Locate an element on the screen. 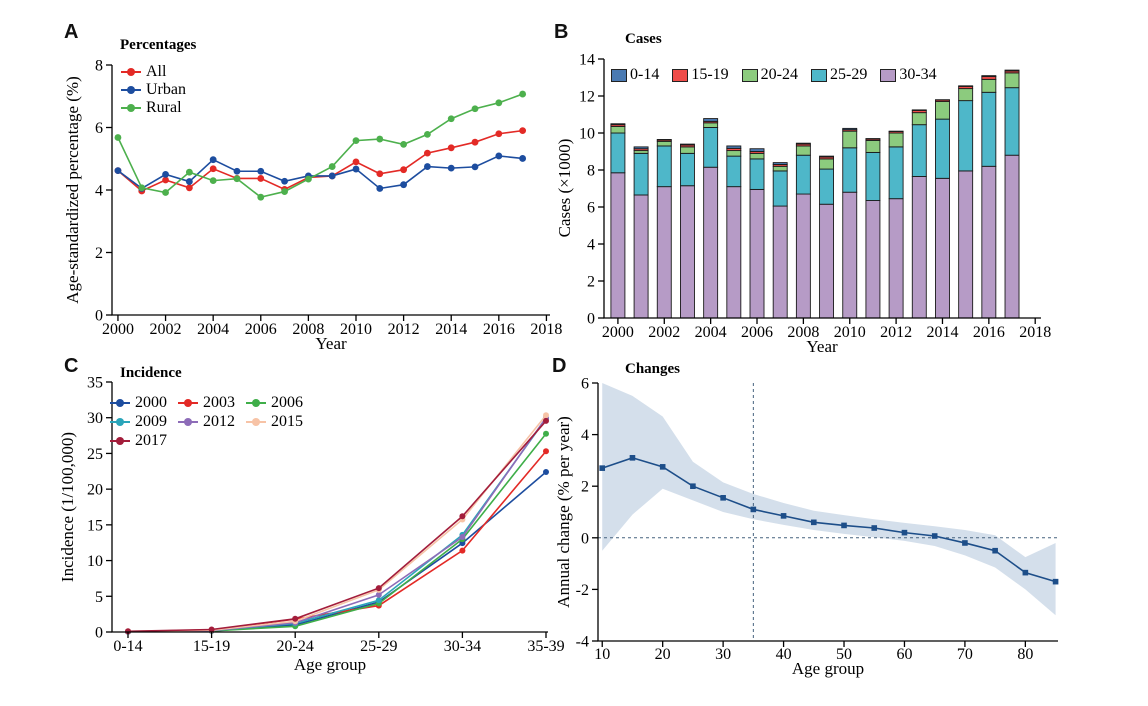 The height and width of the screenshot is (706, 1148). y-tick-label: 2 is located at coordinates (591, 282).